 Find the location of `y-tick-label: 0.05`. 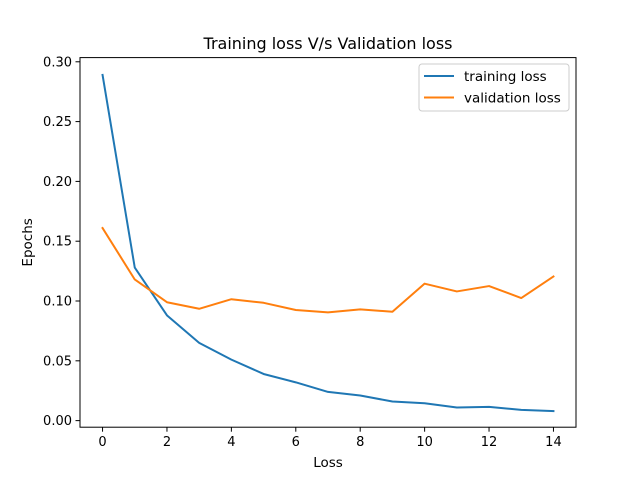

y-tick-label: 0.05 is located at coordinates (57, 361).